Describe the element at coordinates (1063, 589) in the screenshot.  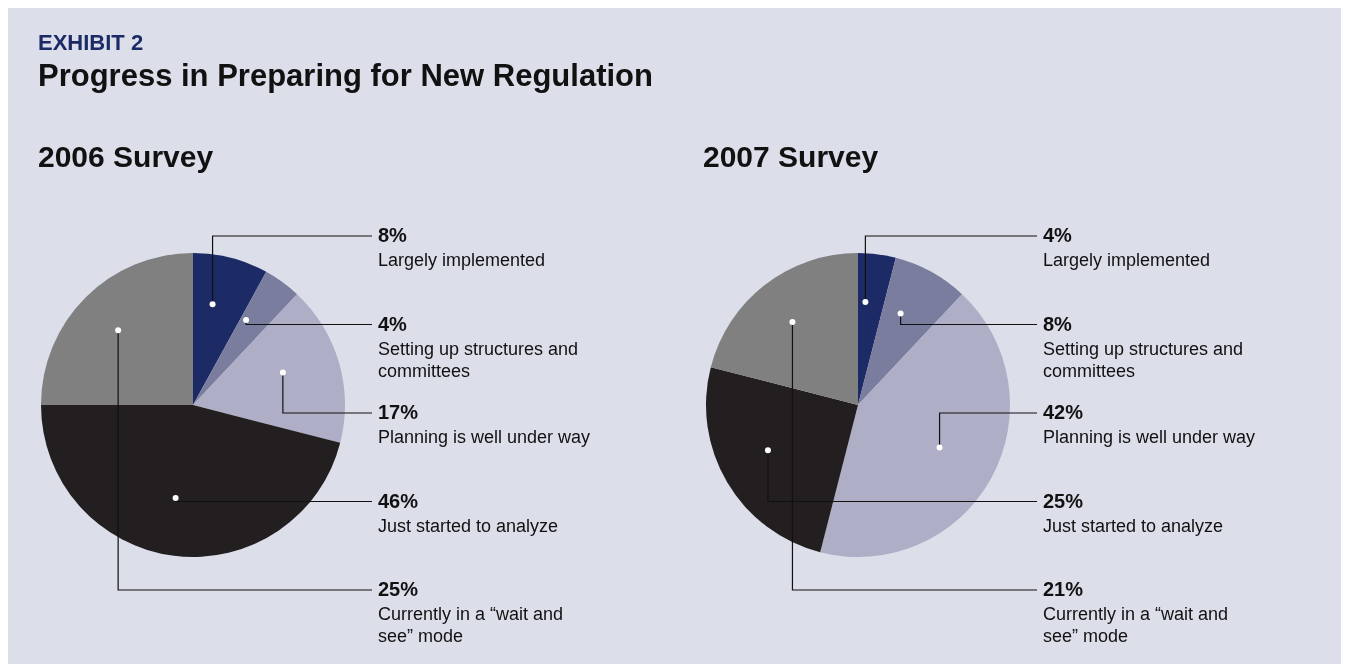
I see `data-label: 21%` at that location.